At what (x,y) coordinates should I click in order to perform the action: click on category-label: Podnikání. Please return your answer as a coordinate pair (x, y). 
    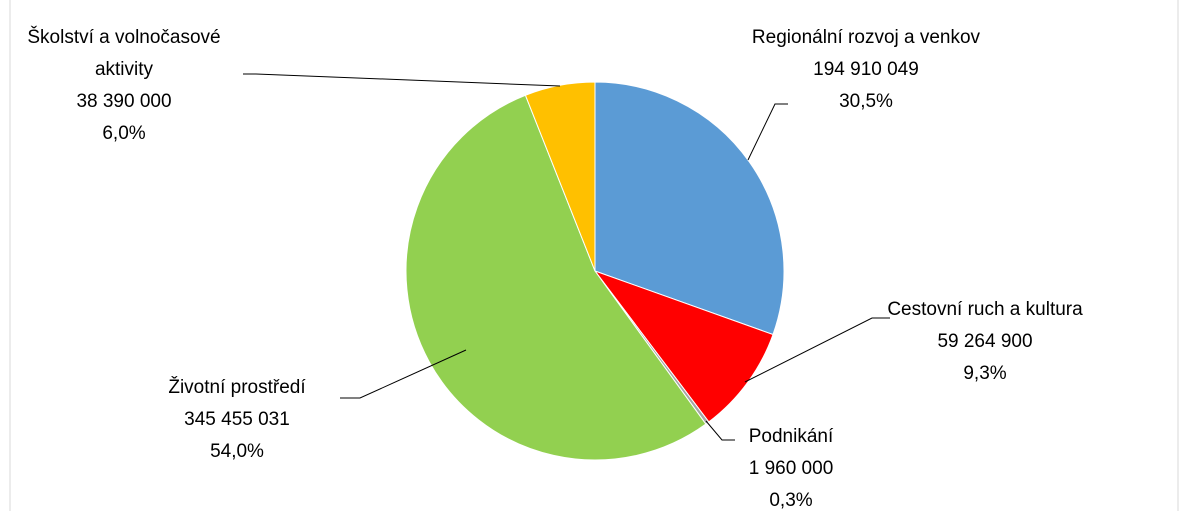
    Looking at the image, I should click on (791, 436).